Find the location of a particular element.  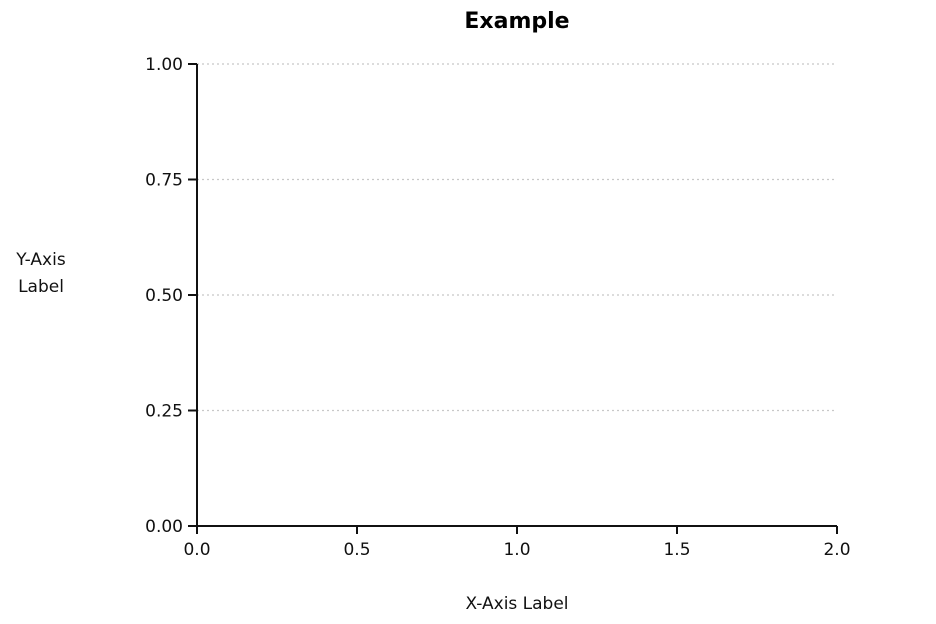

x-tick-label: 0.0 is located at coordinates (196, 550).